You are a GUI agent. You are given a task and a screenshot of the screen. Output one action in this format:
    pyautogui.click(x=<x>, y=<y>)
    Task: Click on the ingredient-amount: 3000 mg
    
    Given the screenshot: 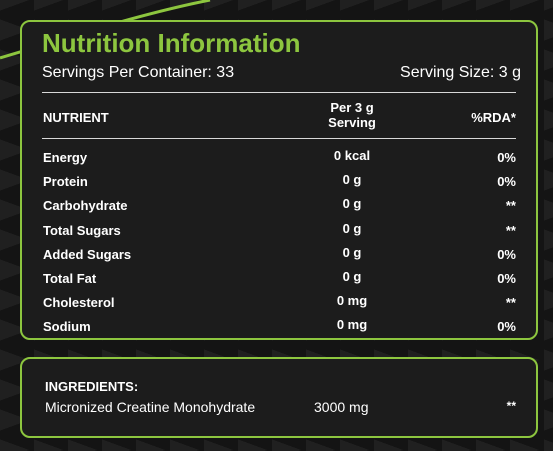 What is the action you would take?
    pyautogui.click(x=341, y=407)
    